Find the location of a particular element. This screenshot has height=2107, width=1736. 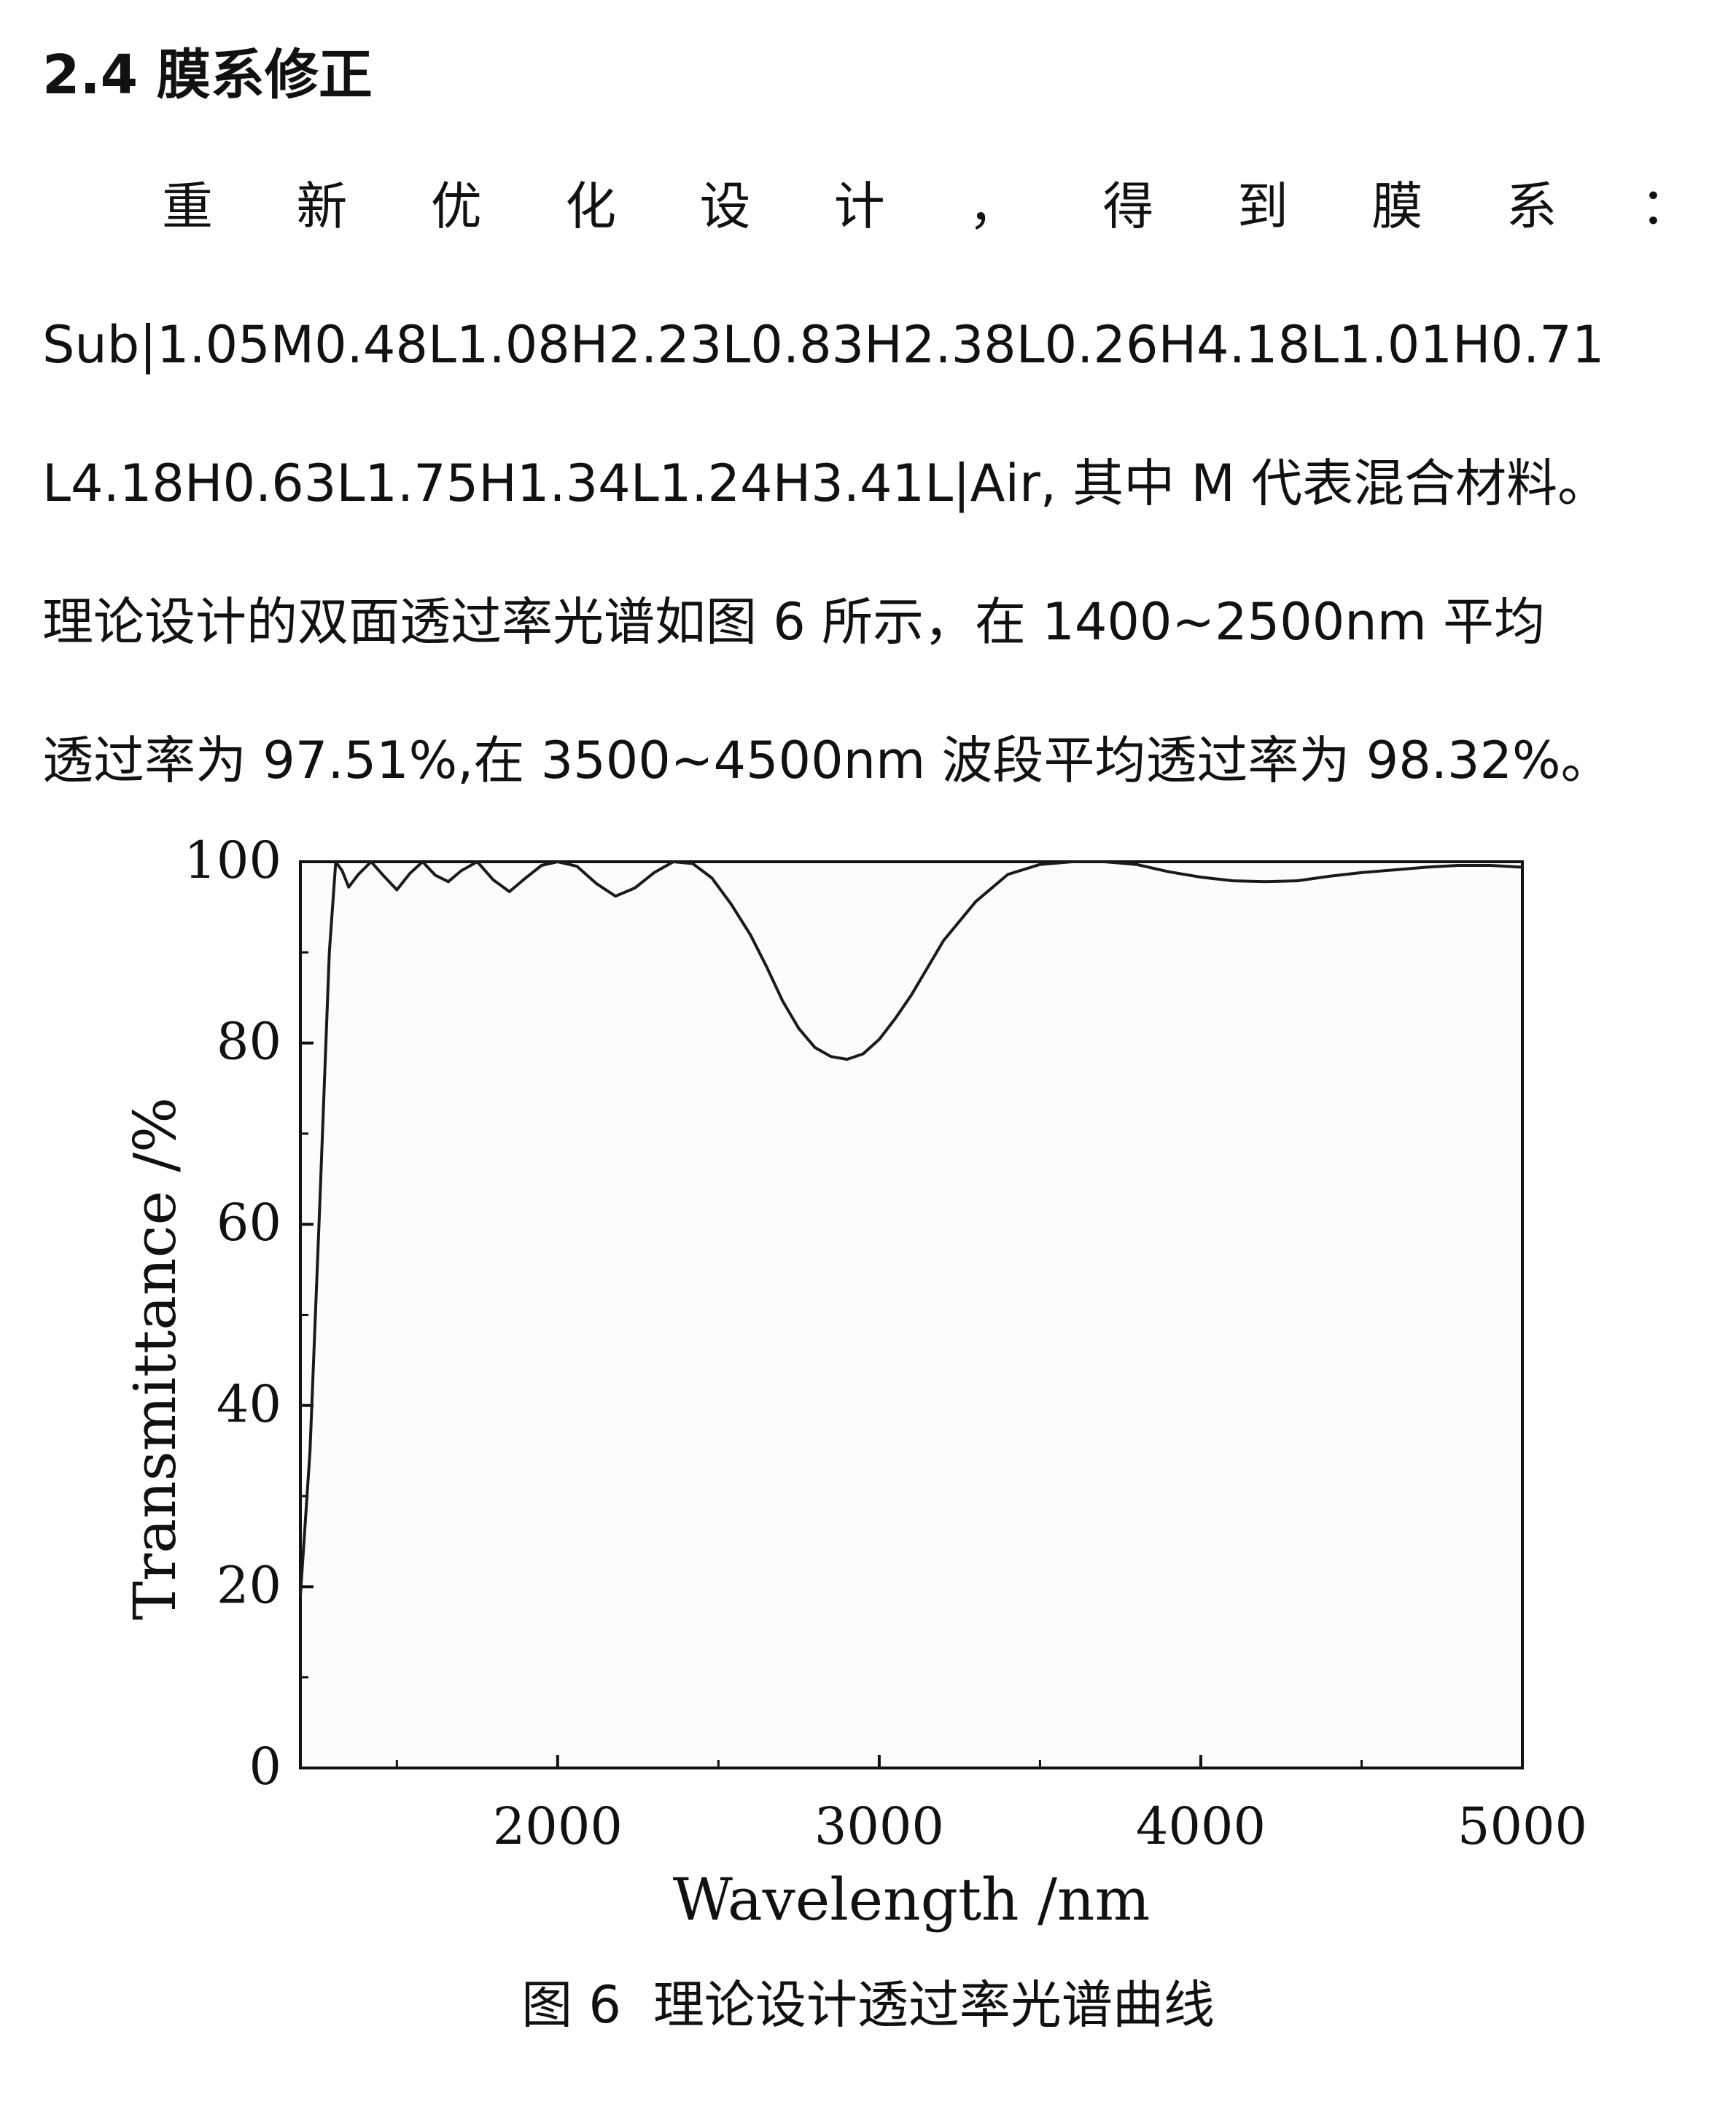

y-tick-label: 20 is located at coordinates (249, 1585).